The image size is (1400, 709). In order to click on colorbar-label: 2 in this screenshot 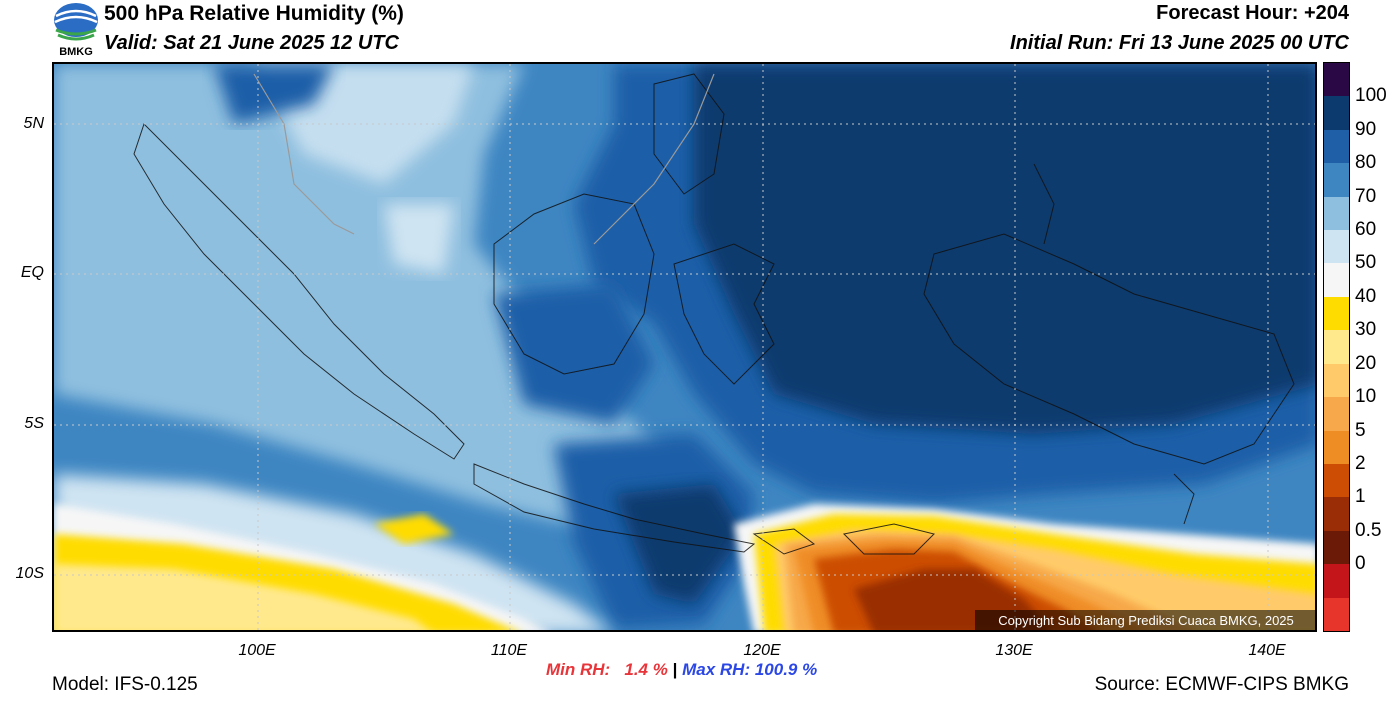, I will do `click(1360, 463)`.